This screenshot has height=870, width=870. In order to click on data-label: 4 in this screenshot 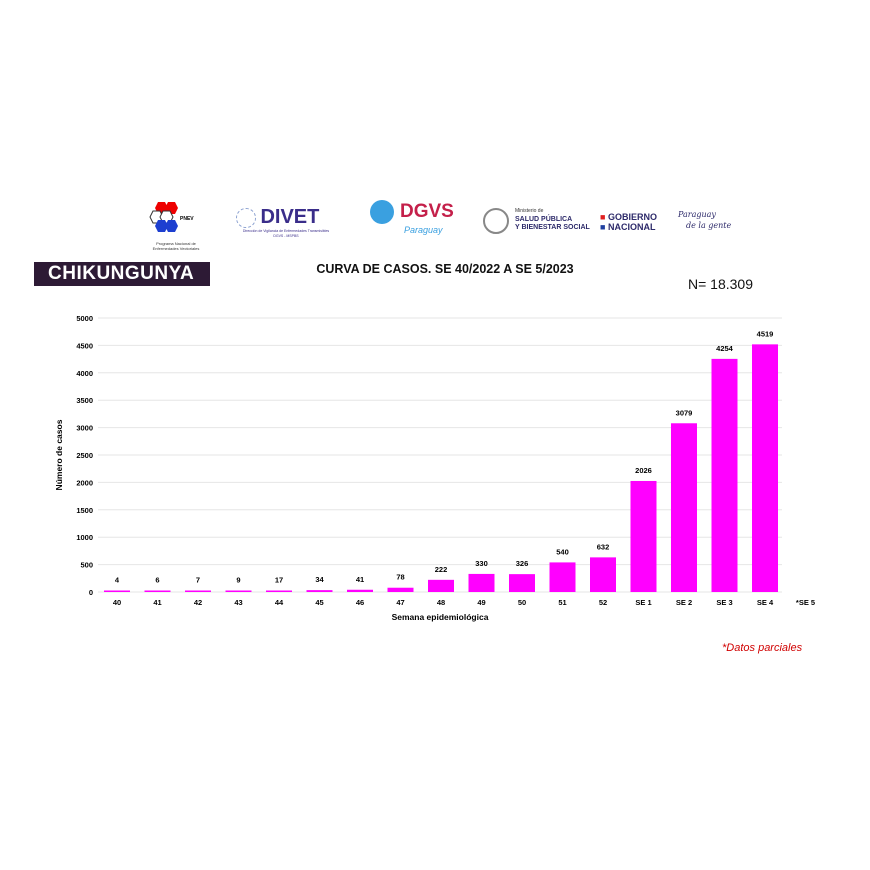, I will do `click(117, 580)`.